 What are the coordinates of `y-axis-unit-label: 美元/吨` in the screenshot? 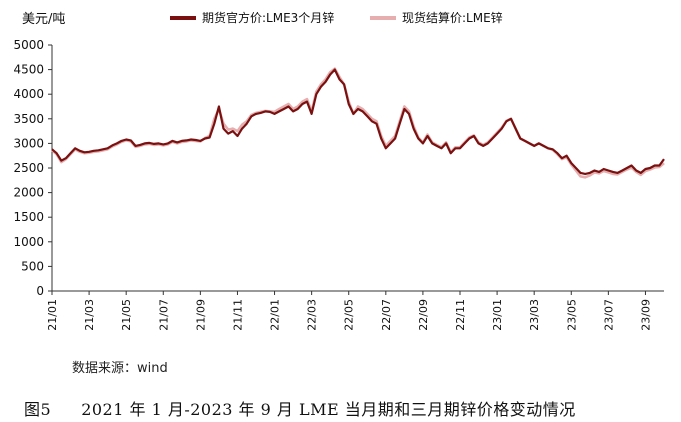 It's located at (44, 19).